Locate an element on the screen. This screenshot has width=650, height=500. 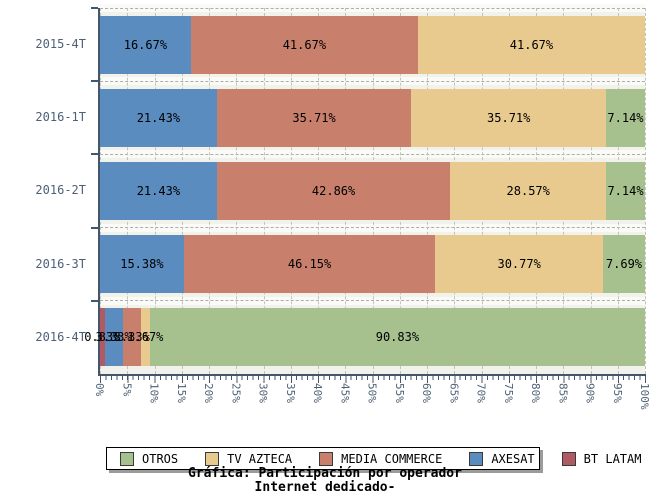
bar-segment-tv-azteca: 30.77% is located at coordinates (519, 264).